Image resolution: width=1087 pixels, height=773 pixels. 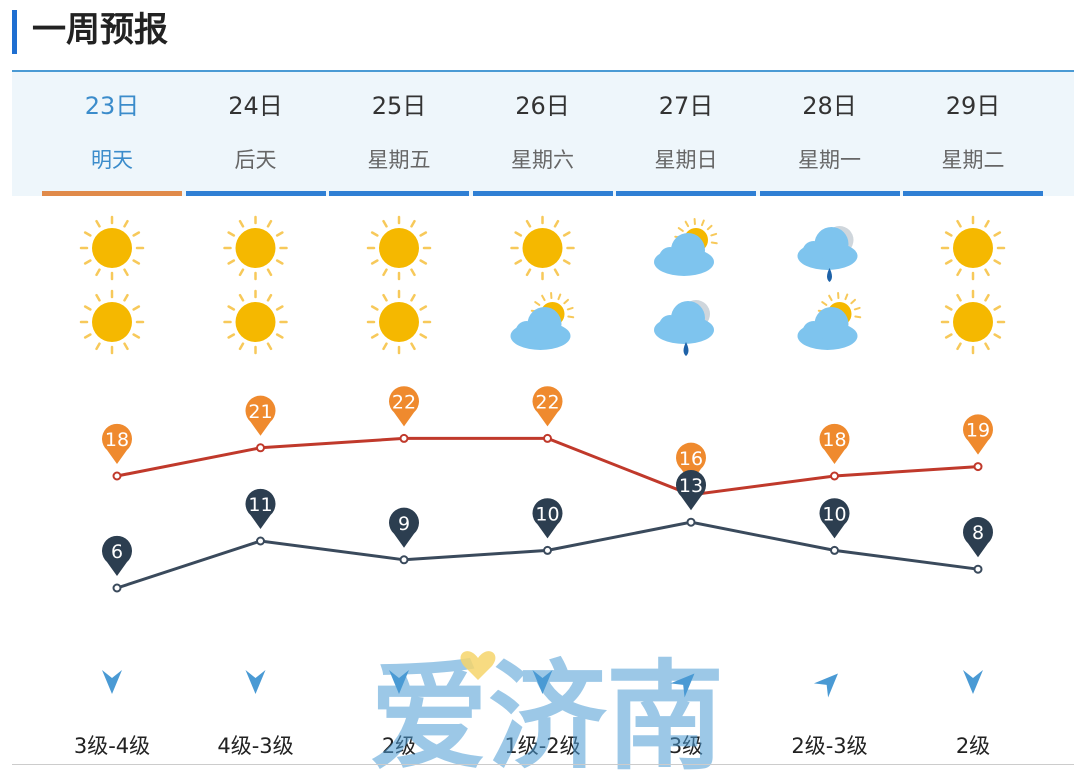 I want to click on wind-level-1: 4级-3级, so click(x=255, y=746).